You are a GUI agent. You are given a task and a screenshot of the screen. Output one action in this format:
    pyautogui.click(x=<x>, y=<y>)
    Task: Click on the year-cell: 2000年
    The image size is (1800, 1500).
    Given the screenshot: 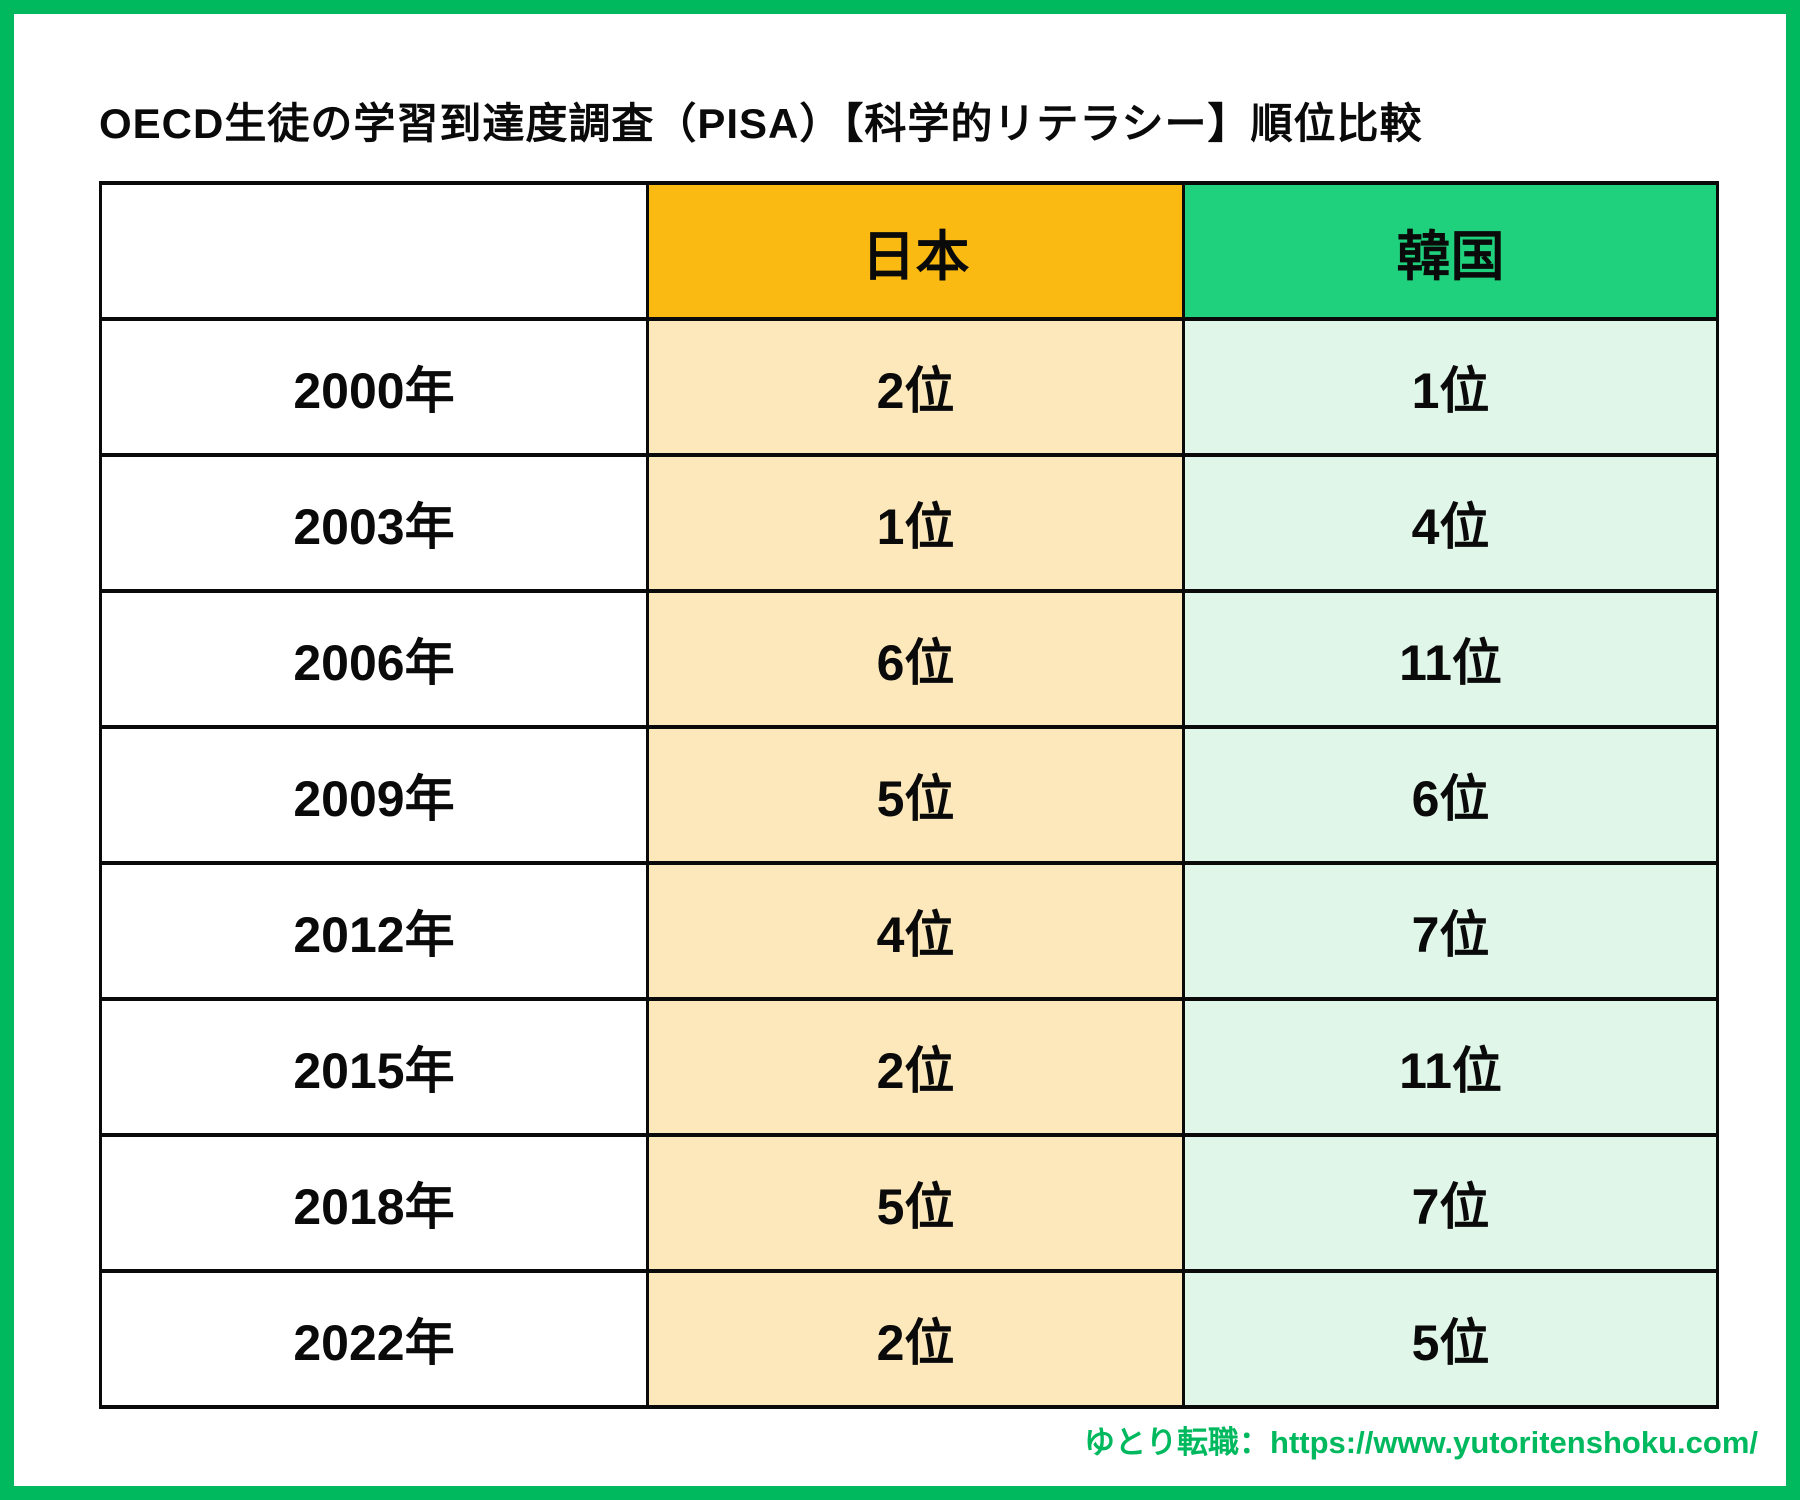 What is the action you would take?
    pyautogui.click(x=374, y=387)
    